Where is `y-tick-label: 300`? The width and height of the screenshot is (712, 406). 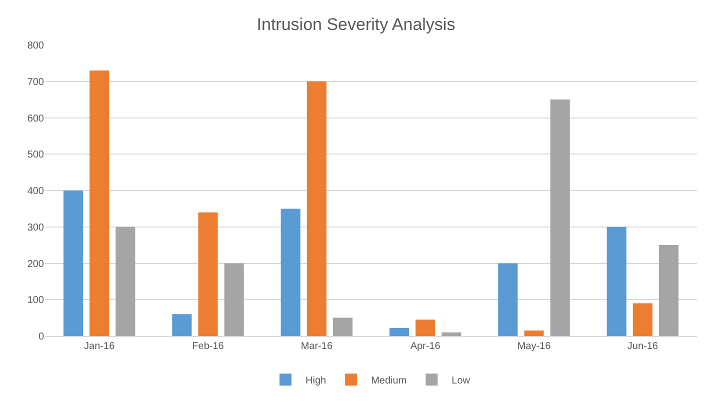
y-tick-label: 300 is located at coordinates (35, 228).